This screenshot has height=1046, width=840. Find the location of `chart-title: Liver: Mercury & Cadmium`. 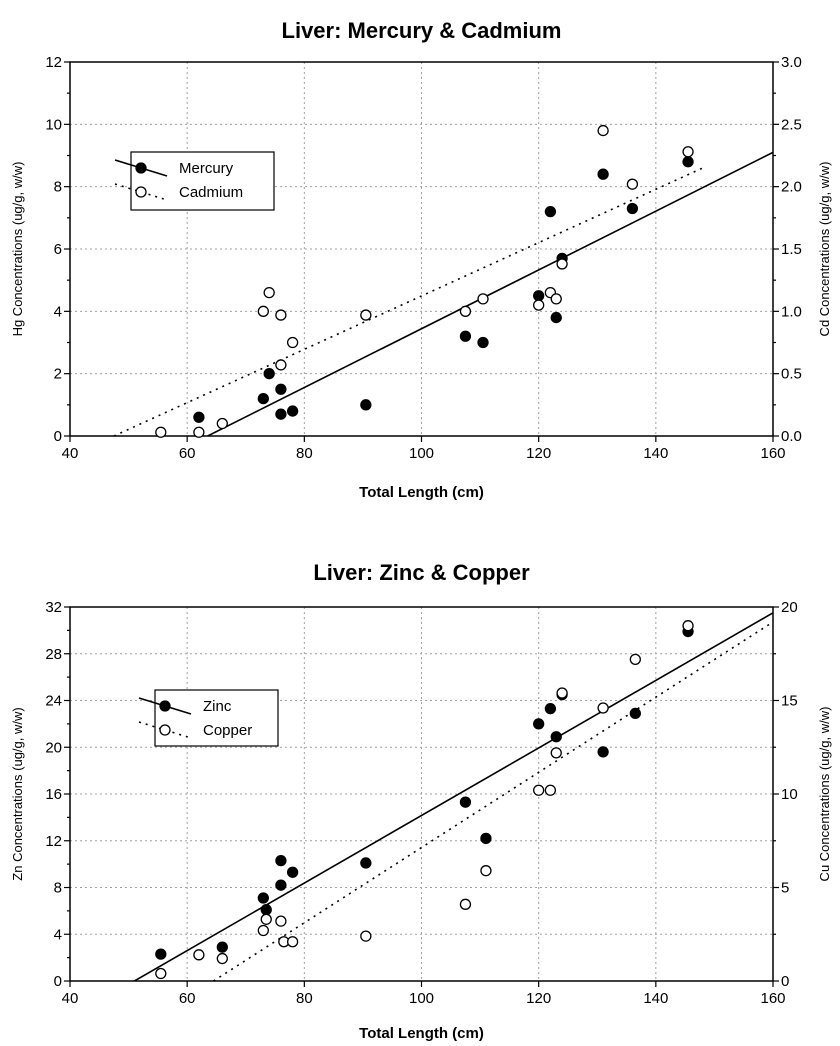

chart-title: Liver: Mercury & Cadmium is located at coordinates (422, 30).